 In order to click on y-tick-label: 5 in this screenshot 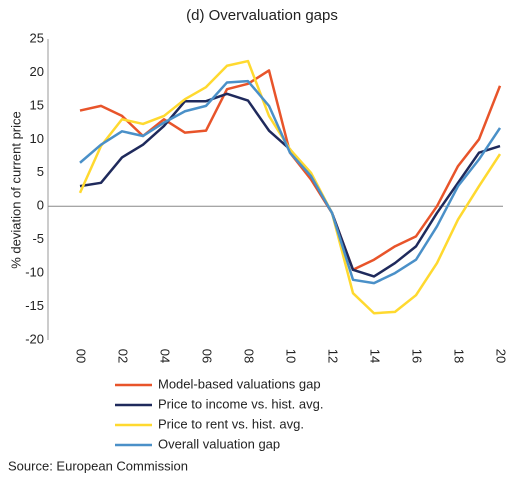, I will do `click(40, 171)`.